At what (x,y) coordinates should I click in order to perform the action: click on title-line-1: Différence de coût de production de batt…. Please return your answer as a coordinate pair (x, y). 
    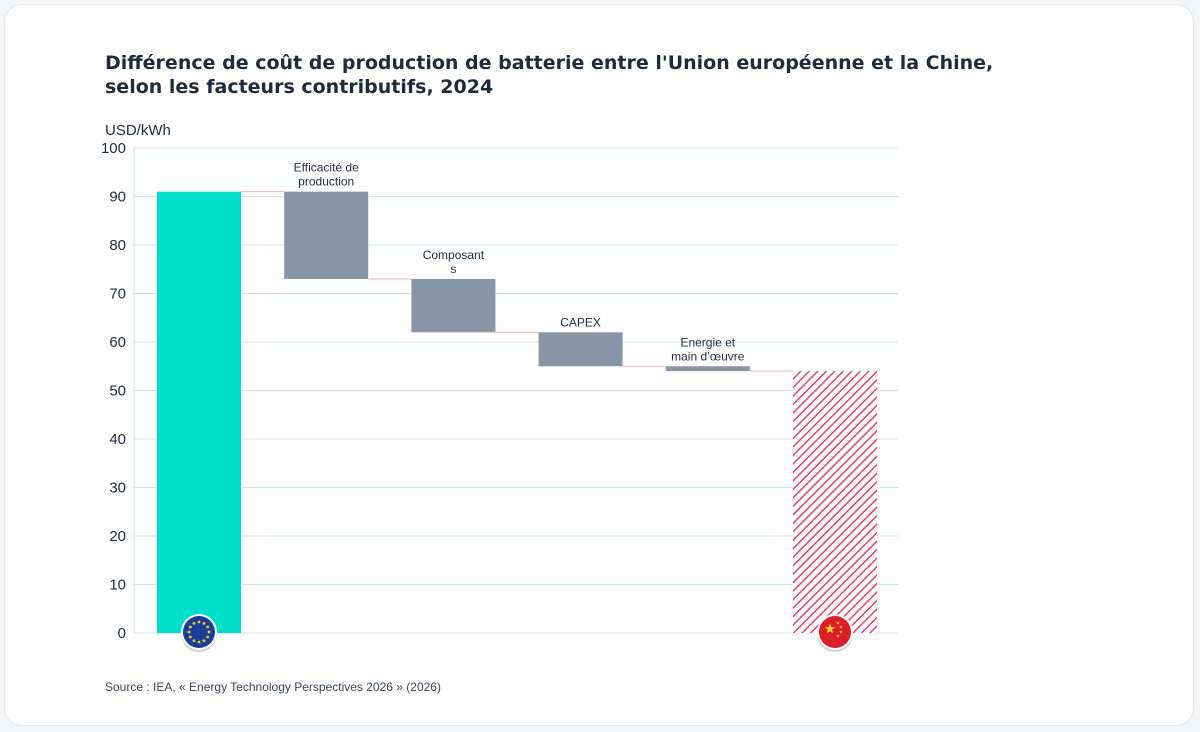
    Looking at the image, I should click on (549, 63).